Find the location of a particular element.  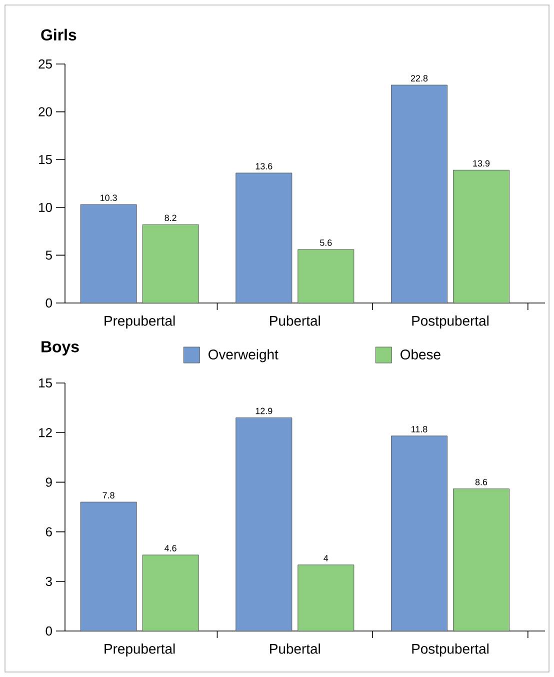

data-label: 5.6 is located at coordinates (326, 243).